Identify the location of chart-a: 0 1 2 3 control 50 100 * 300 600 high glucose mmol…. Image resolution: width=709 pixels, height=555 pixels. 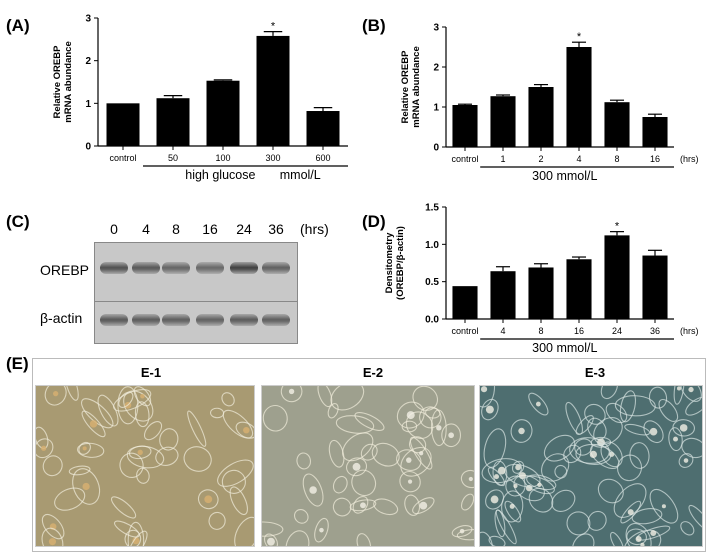
(200, 98).